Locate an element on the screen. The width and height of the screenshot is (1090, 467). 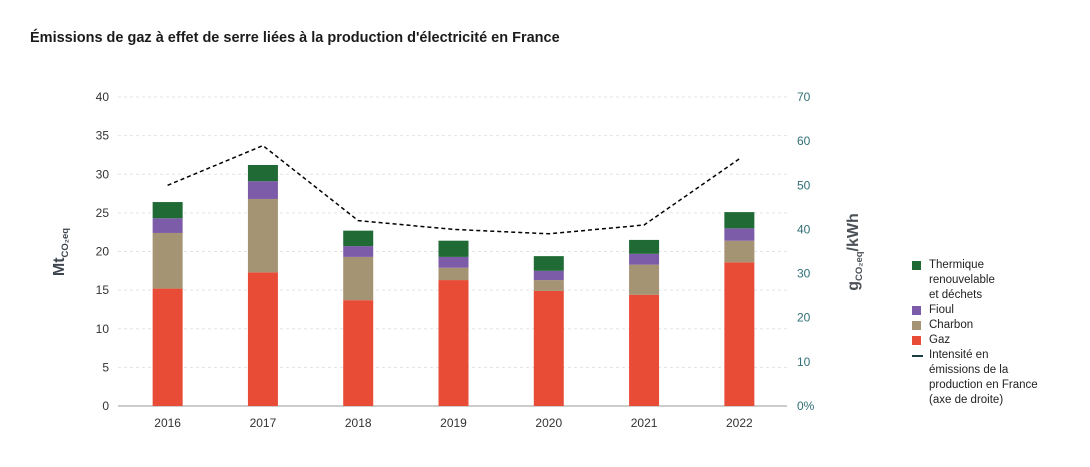
x-tick-label-2022: 2022 is located at coordinates (739, 423).